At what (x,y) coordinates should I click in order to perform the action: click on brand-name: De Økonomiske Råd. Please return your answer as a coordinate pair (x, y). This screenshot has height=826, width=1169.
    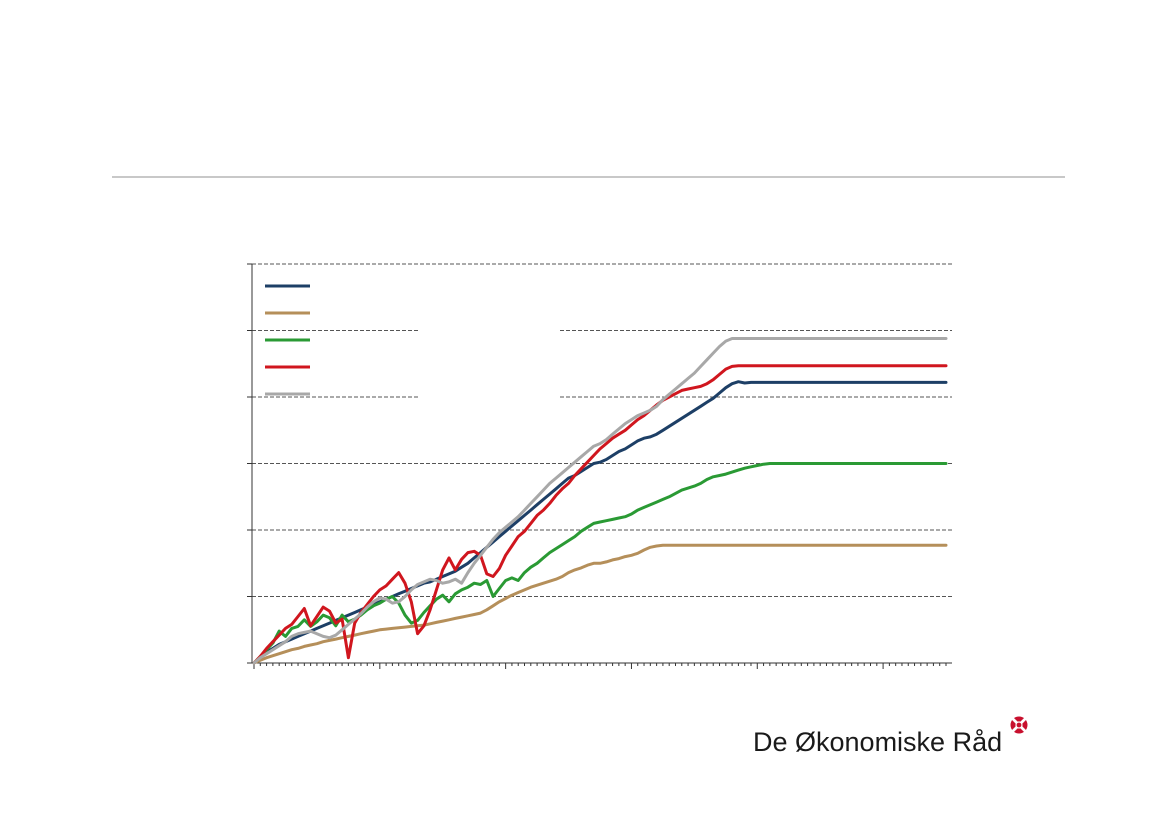
    Looking at the image, I should click on (878, 742).